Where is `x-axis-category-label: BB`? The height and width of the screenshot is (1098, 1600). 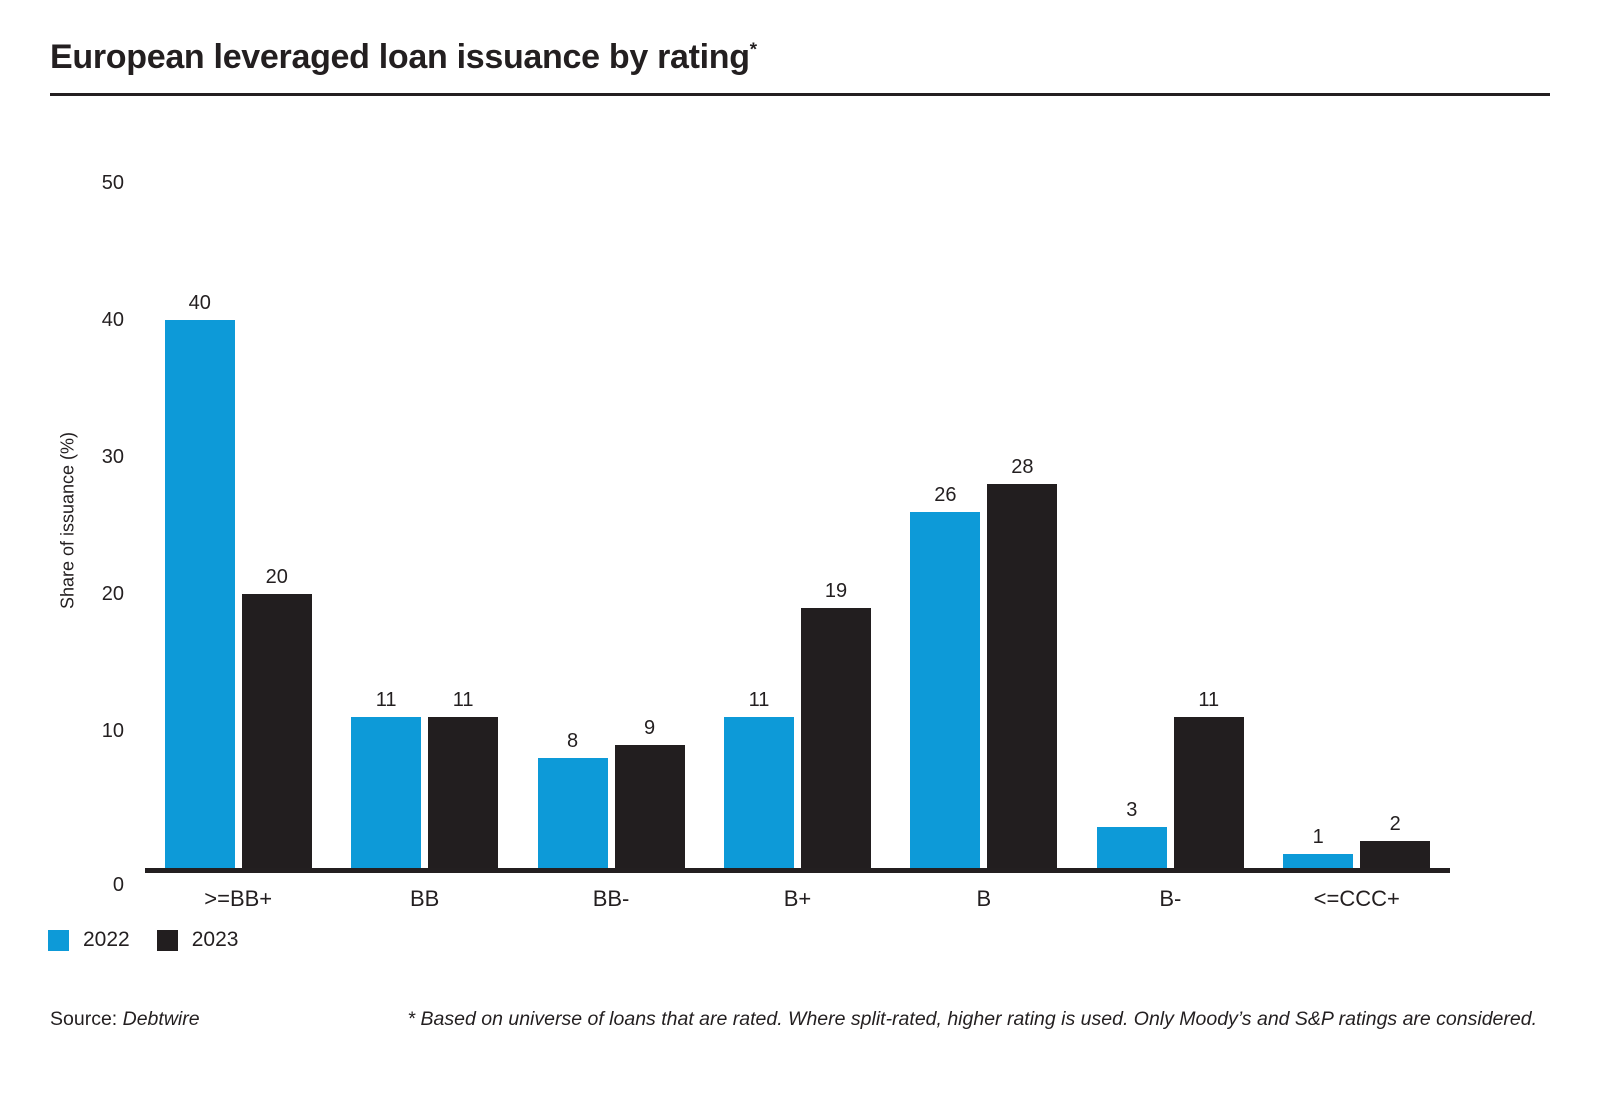 x-axis-category-label: BB is located at coordinates (424, 898).